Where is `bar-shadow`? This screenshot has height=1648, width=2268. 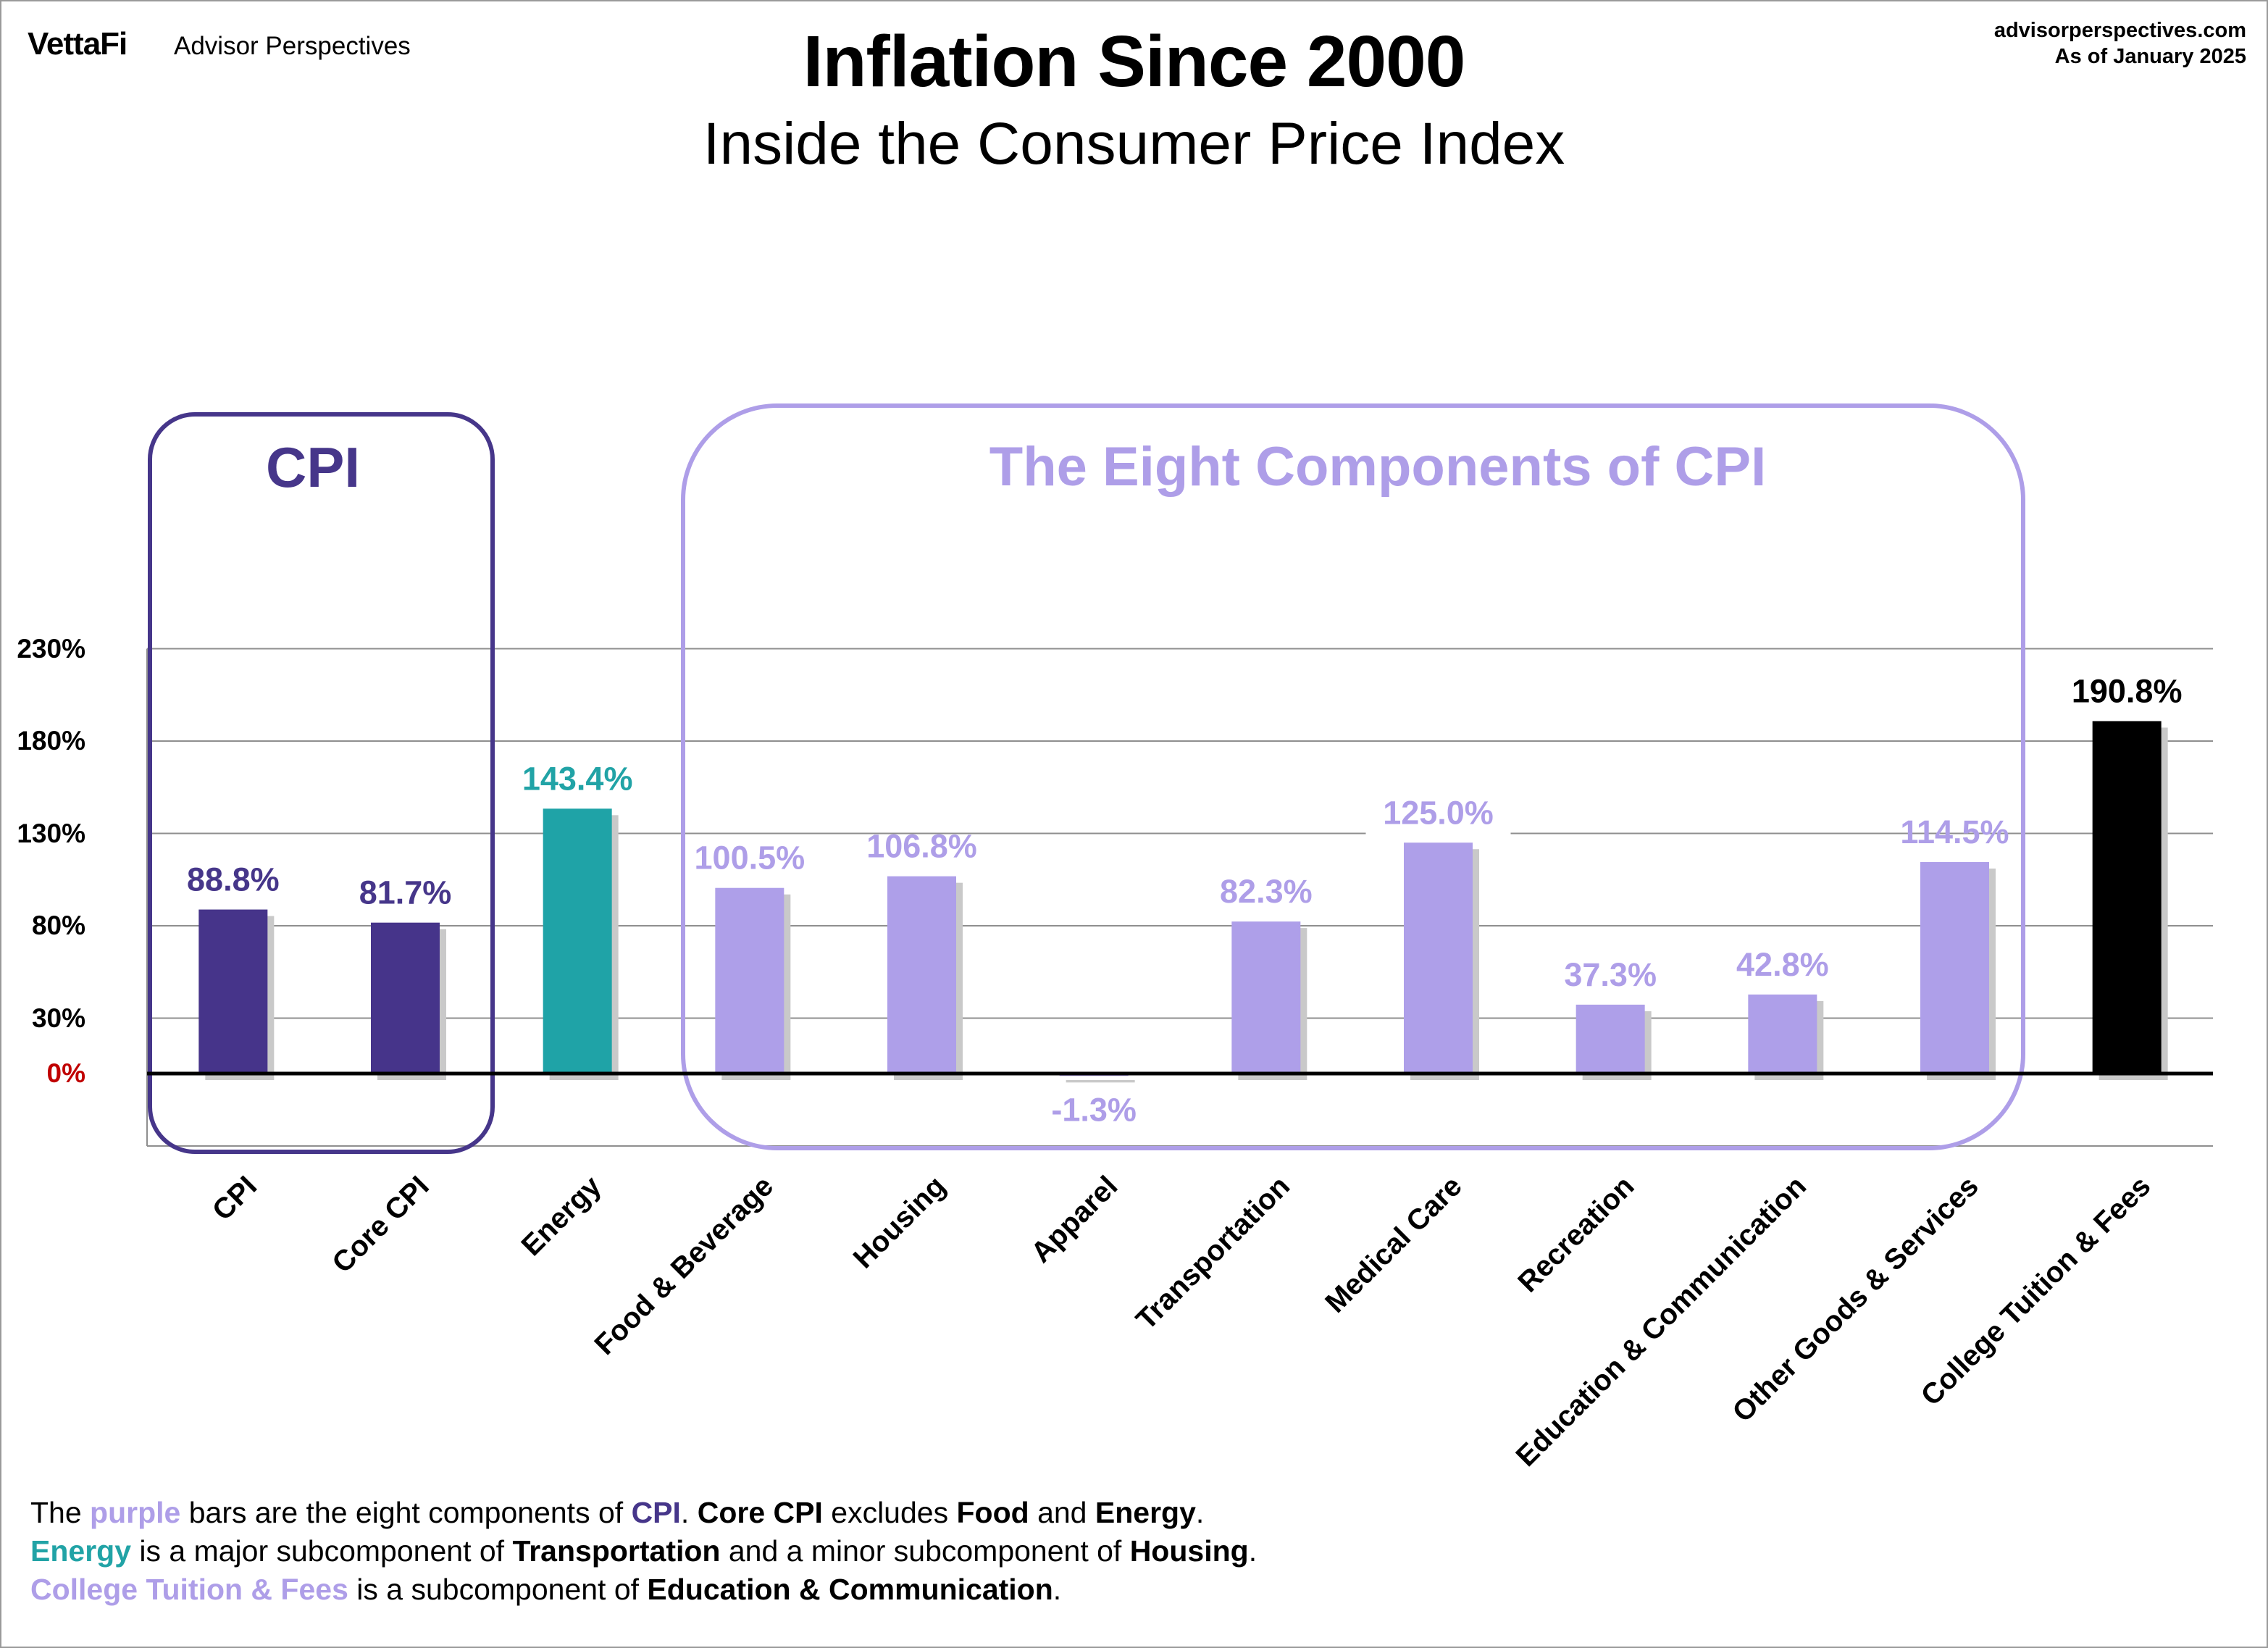 bar-shadow is located at coordinates (1101, 1081).